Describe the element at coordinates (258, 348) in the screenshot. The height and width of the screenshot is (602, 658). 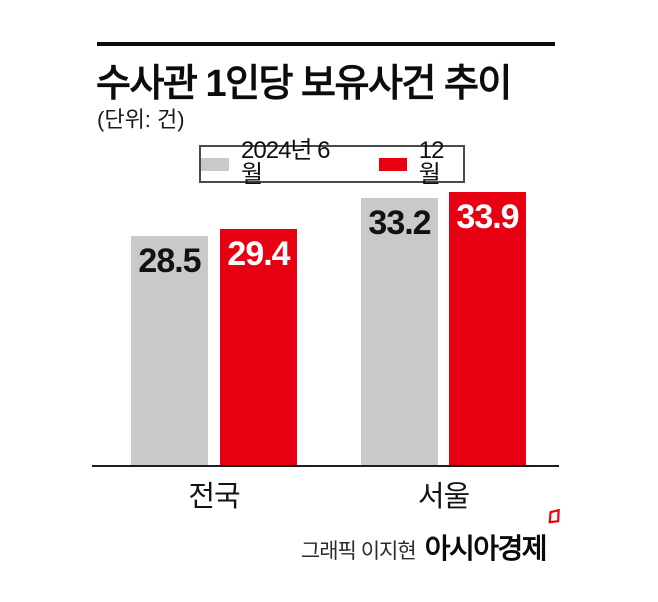
I see `bar-national-december: 29.4` at that location.